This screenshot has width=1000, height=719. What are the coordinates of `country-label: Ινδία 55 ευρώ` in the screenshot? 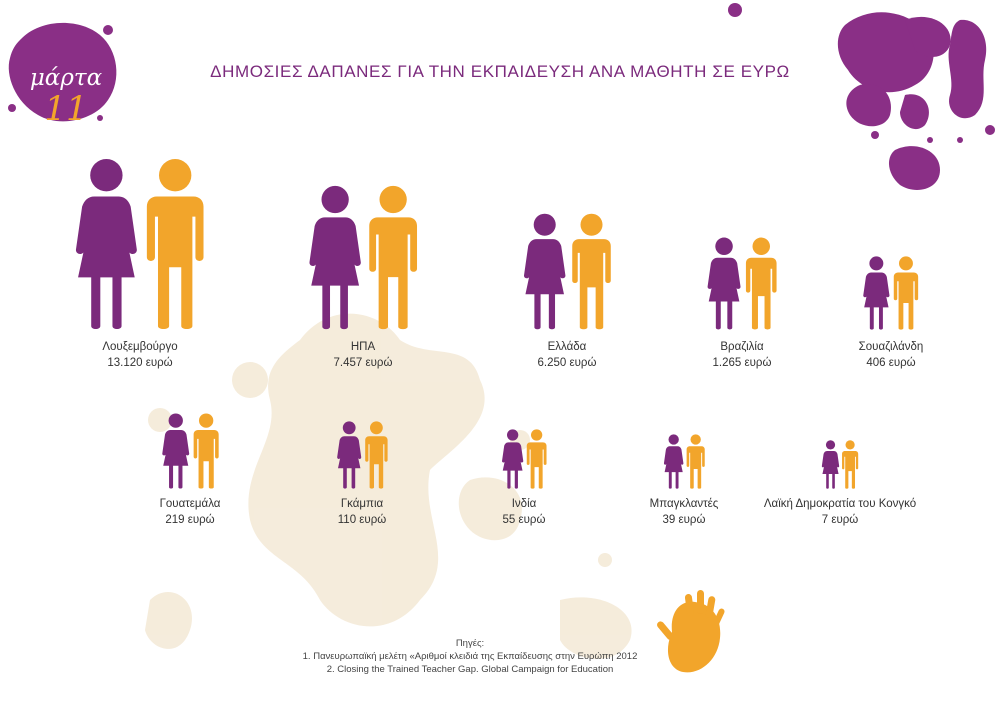 It's located at (524, 512).